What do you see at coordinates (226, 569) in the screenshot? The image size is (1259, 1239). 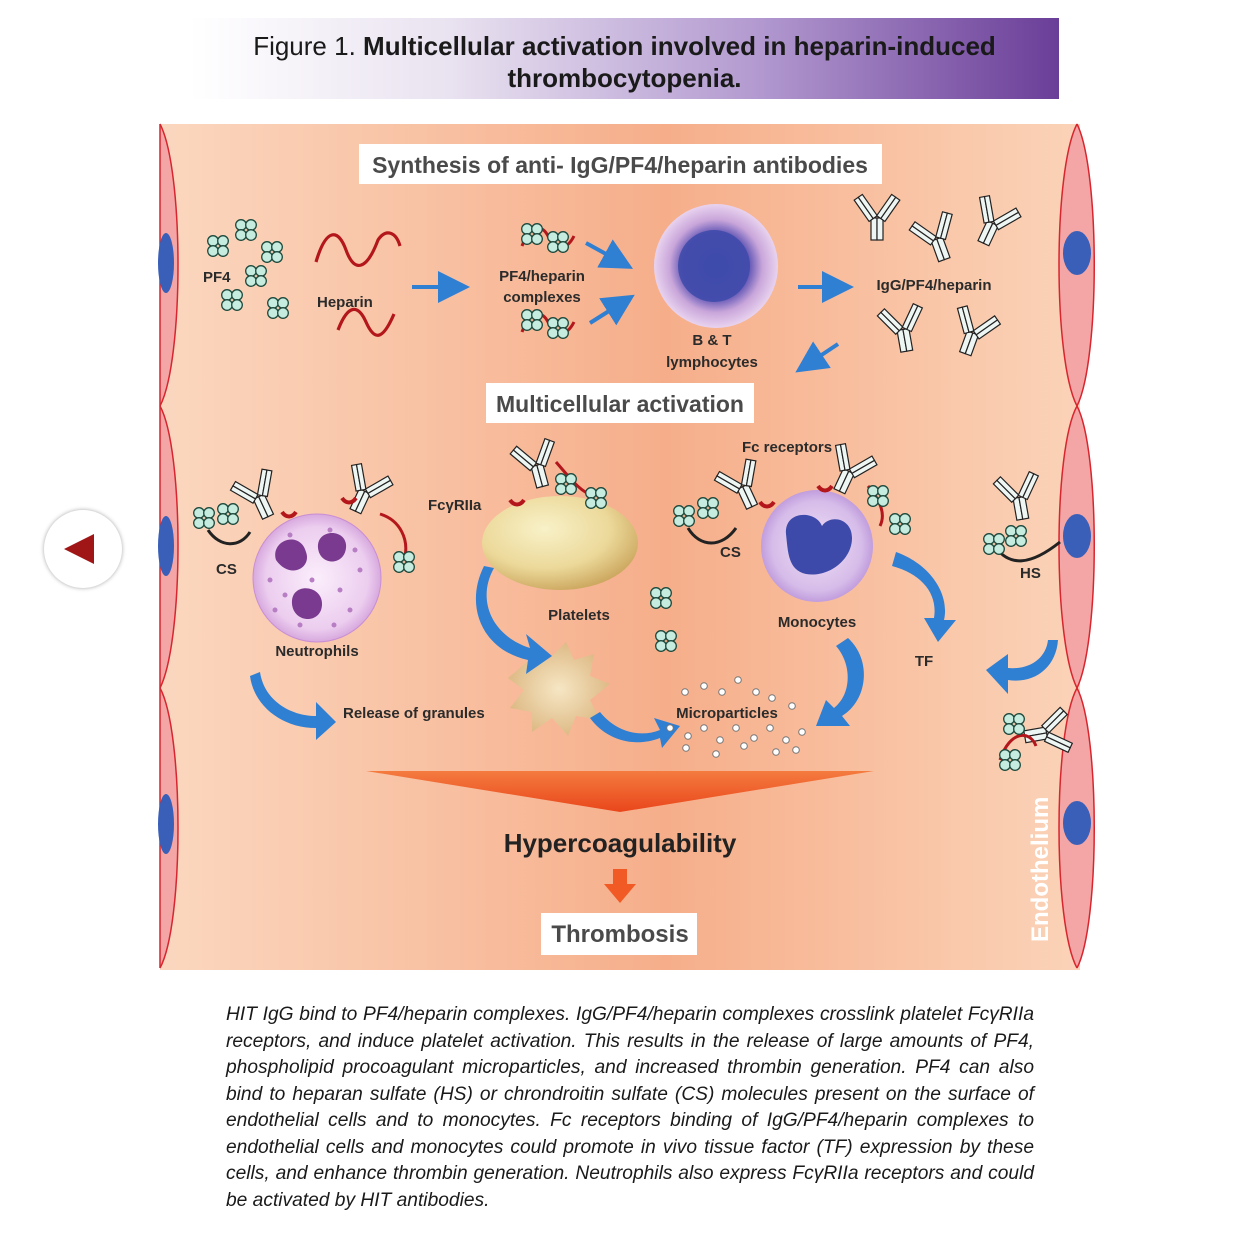 I see `cs-left-label: CS` at bounding box center [226, 569].